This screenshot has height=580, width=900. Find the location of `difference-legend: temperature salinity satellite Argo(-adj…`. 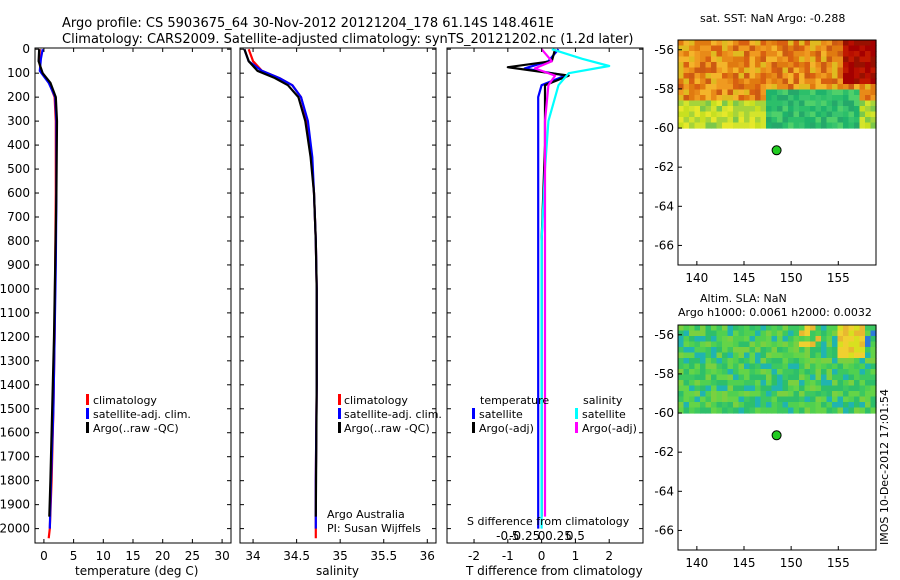

difference-legend: temperature salinity satellite Argo(-adj… is located at coordinates (554, 414).